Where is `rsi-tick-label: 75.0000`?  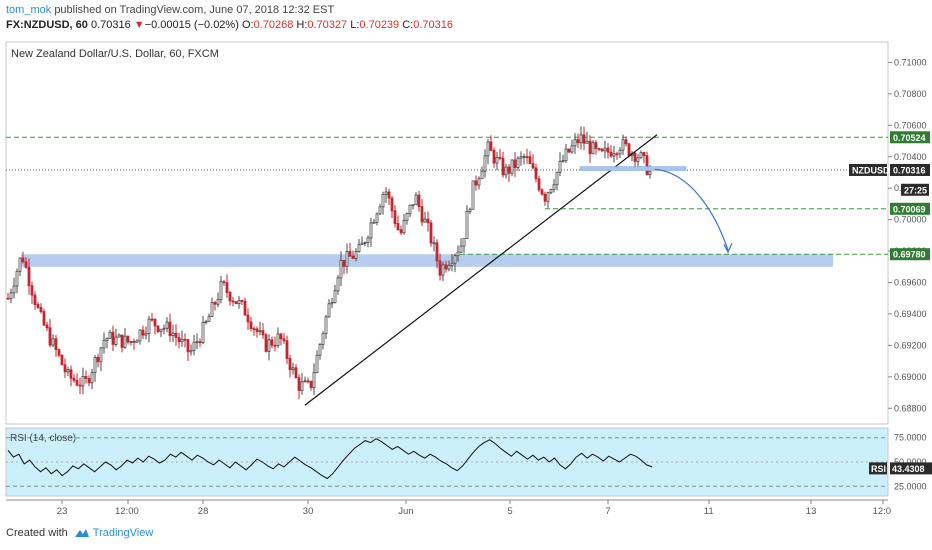 rsi-tick-label: 75.0000 is located at coordinates (910, 438).